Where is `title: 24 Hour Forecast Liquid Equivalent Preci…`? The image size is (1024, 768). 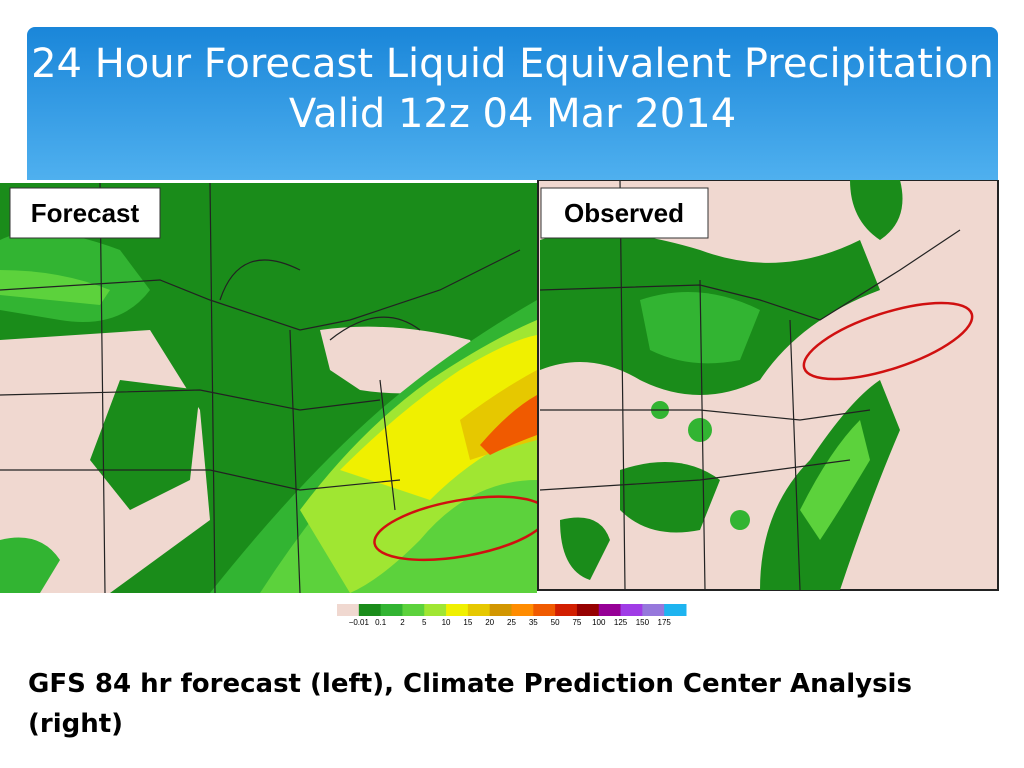
title: 24 Hour Forecast Liquid Equivalent Preci… is located at coordinates (512, 89).